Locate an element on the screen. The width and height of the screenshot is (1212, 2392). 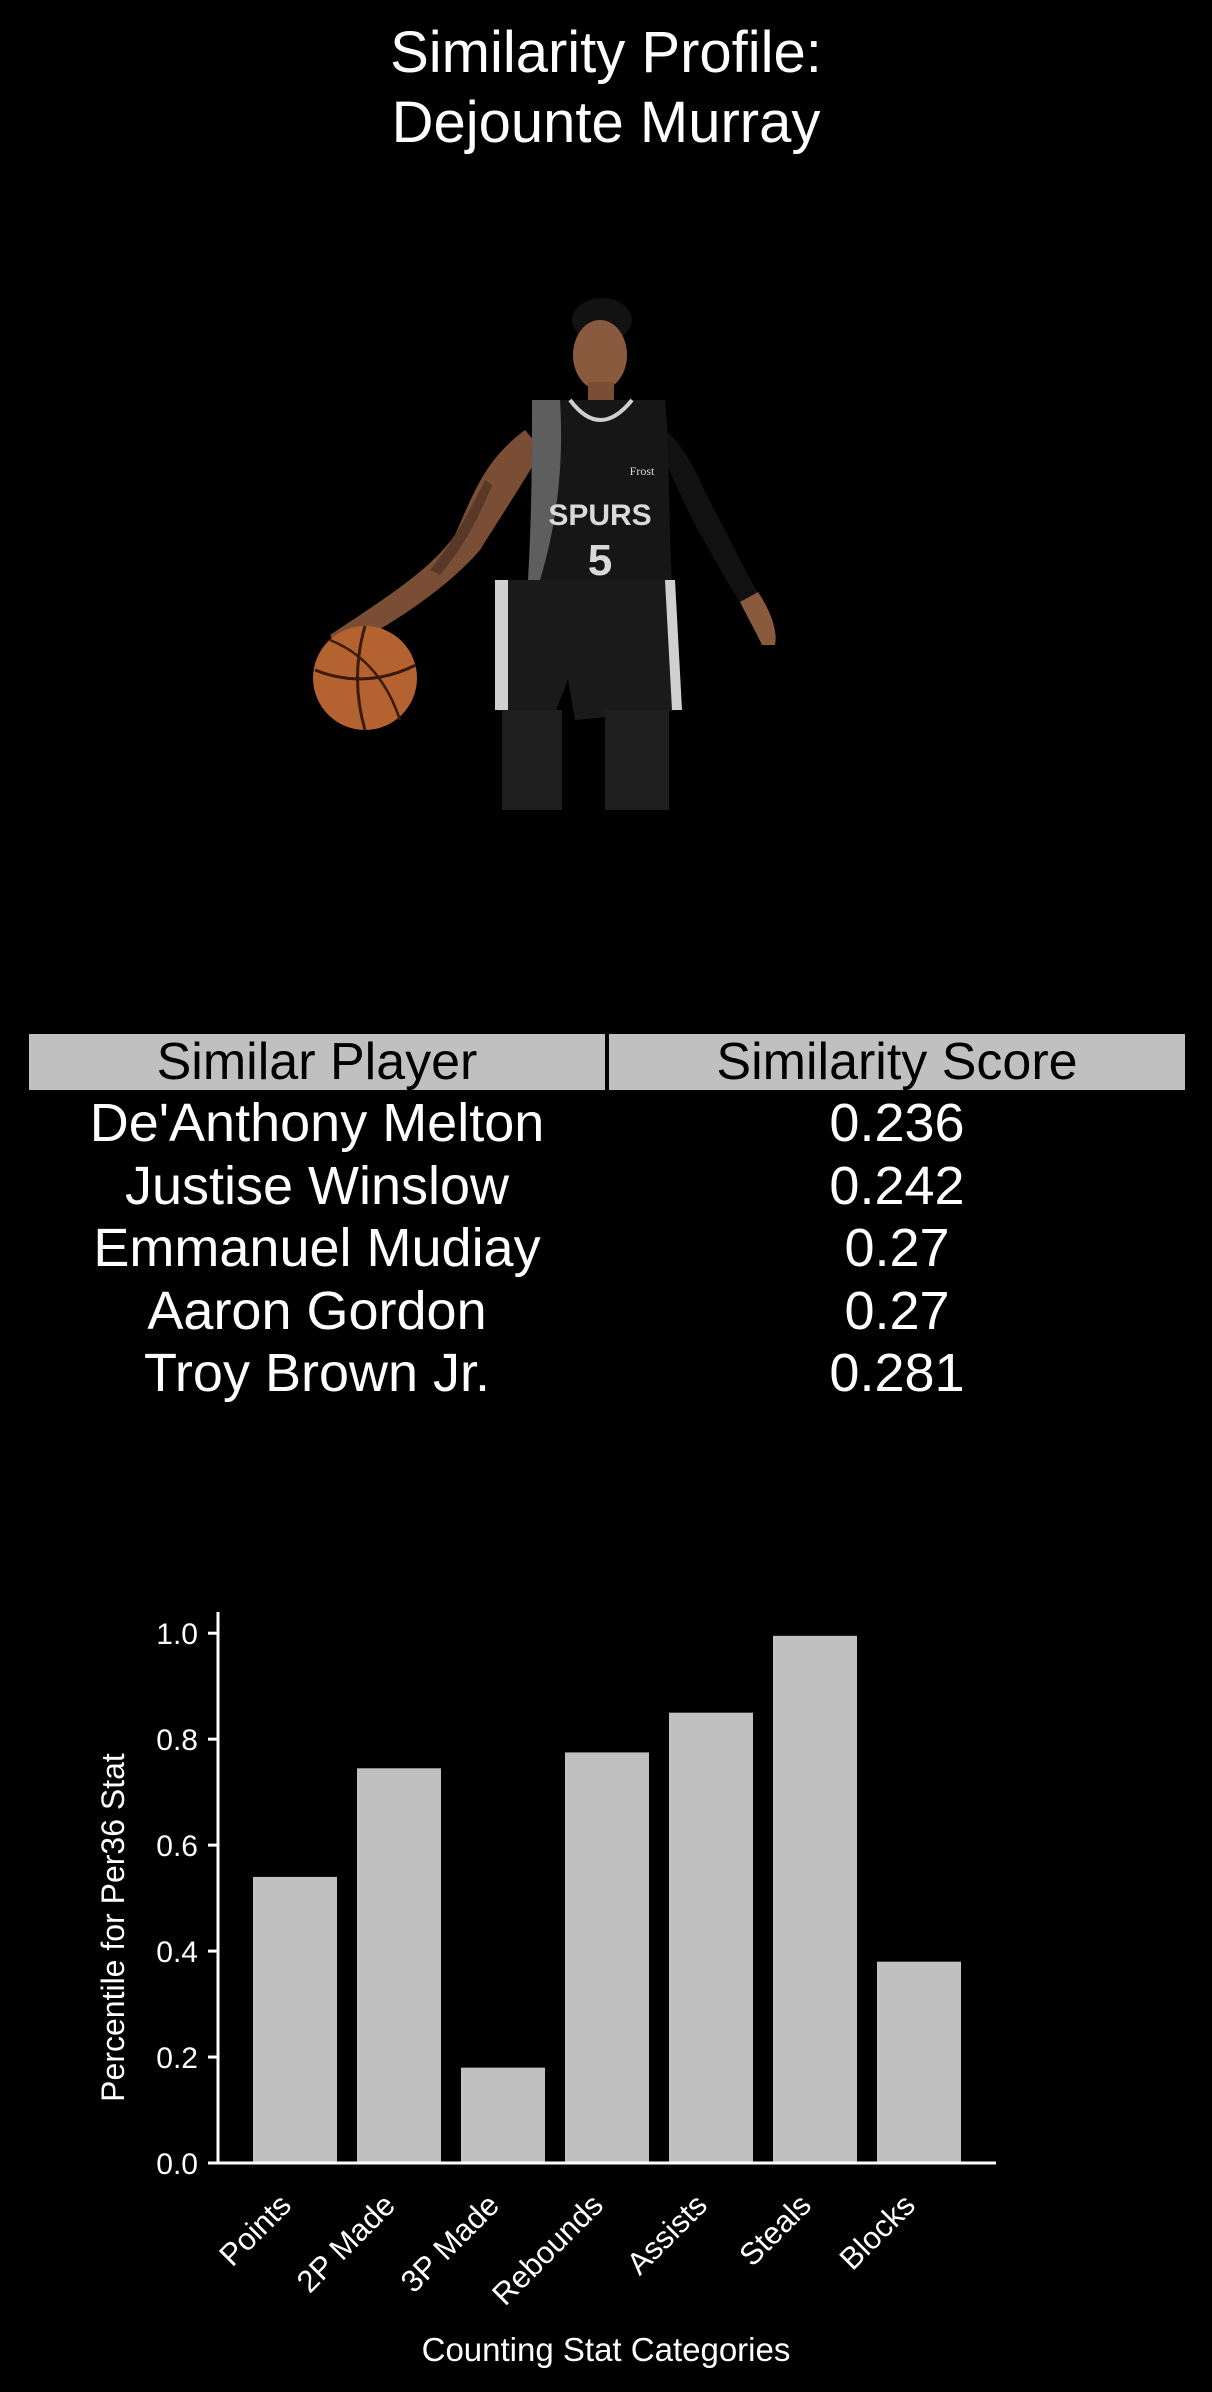
header-similarity-score: Similarity Score is located at coordinates (897, 1062).